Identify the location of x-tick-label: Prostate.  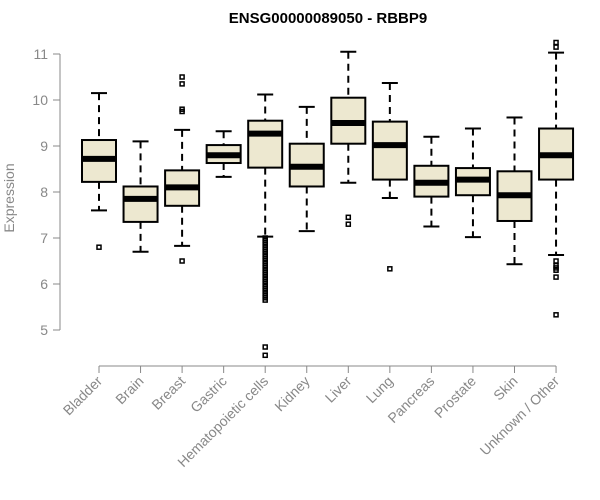
(455, 397).